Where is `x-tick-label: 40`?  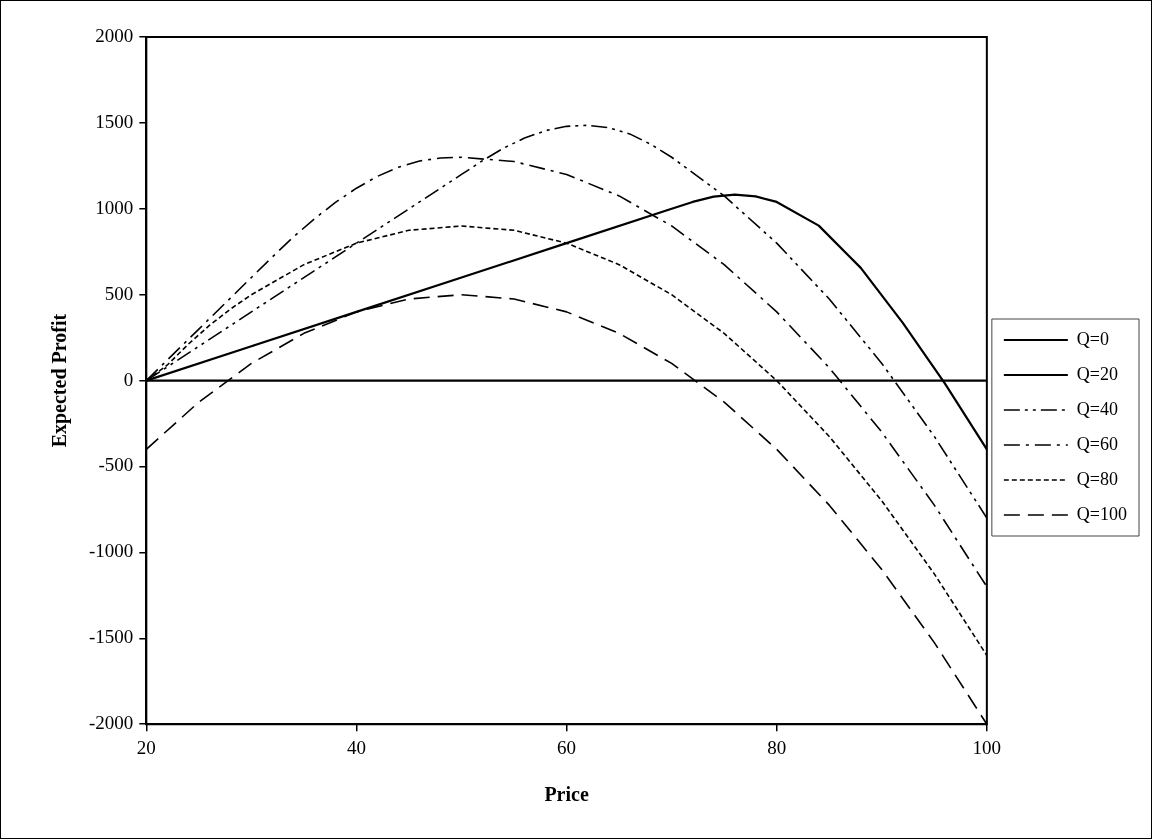 x-tick-label: 40 is located at coordinates (356, 747).